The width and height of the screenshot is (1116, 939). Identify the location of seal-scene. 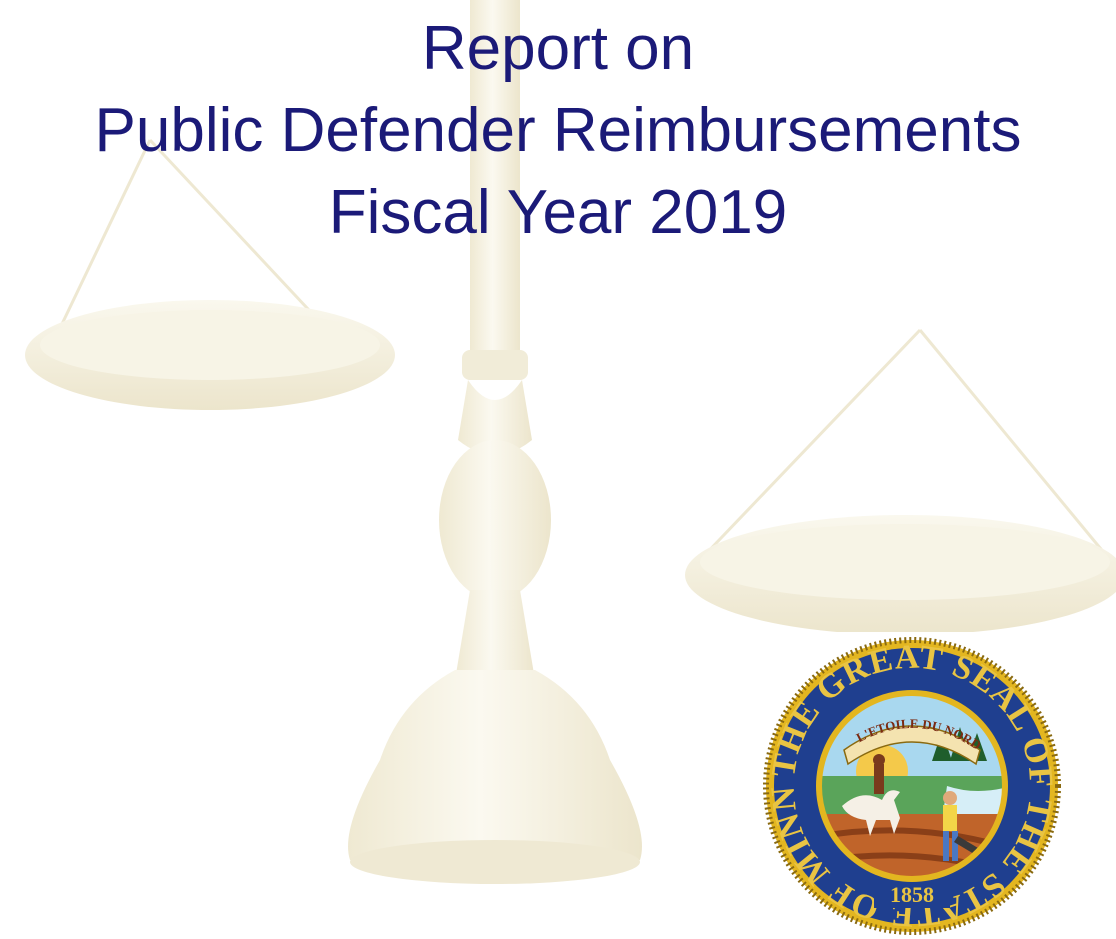
(912, 786).